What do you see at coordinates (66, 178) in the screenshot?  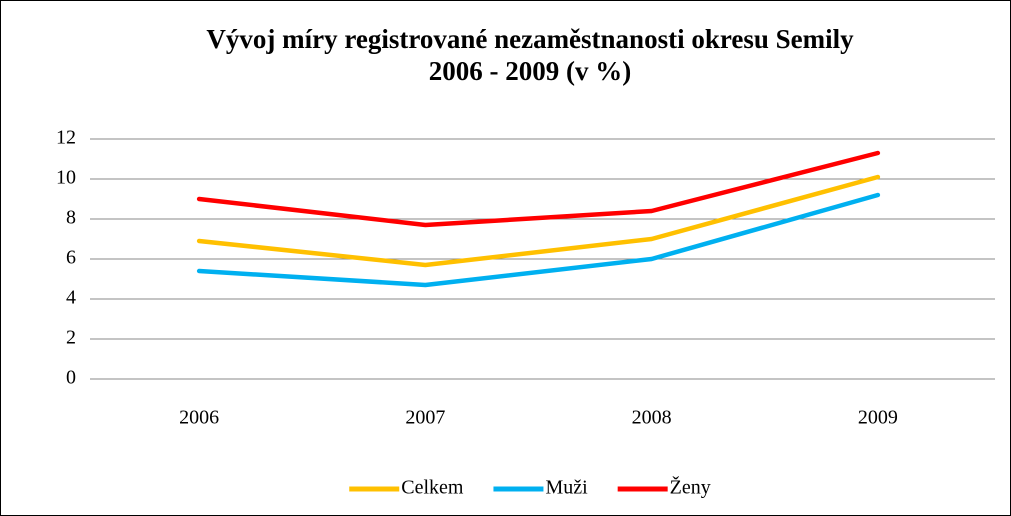 I see `y-tick-label: 10` at bounding box center [66, 178].